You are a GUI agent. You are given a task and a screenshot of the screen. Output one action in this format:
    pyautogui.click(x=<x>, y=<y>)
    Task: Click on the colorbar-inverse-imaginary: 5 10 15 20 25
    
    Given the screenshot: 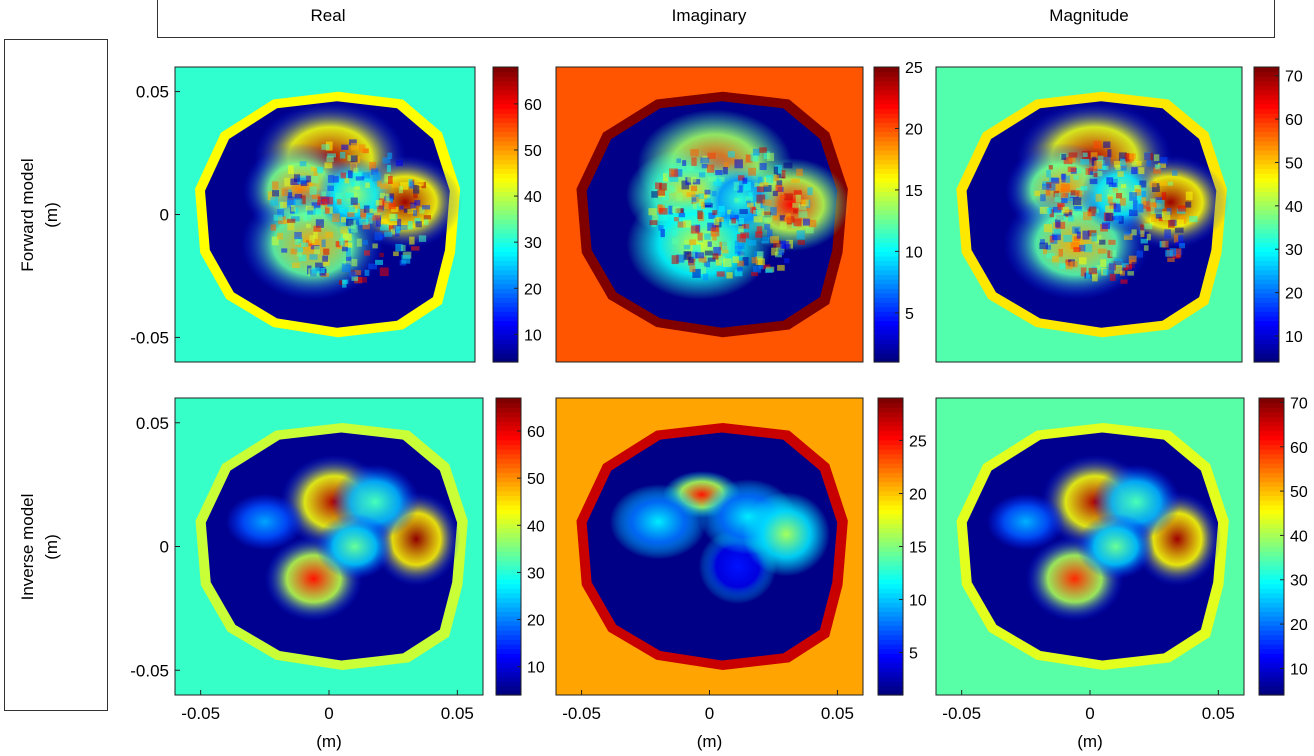 What is the action you would take?
    pyautogui.click(x=902, y=546)
    